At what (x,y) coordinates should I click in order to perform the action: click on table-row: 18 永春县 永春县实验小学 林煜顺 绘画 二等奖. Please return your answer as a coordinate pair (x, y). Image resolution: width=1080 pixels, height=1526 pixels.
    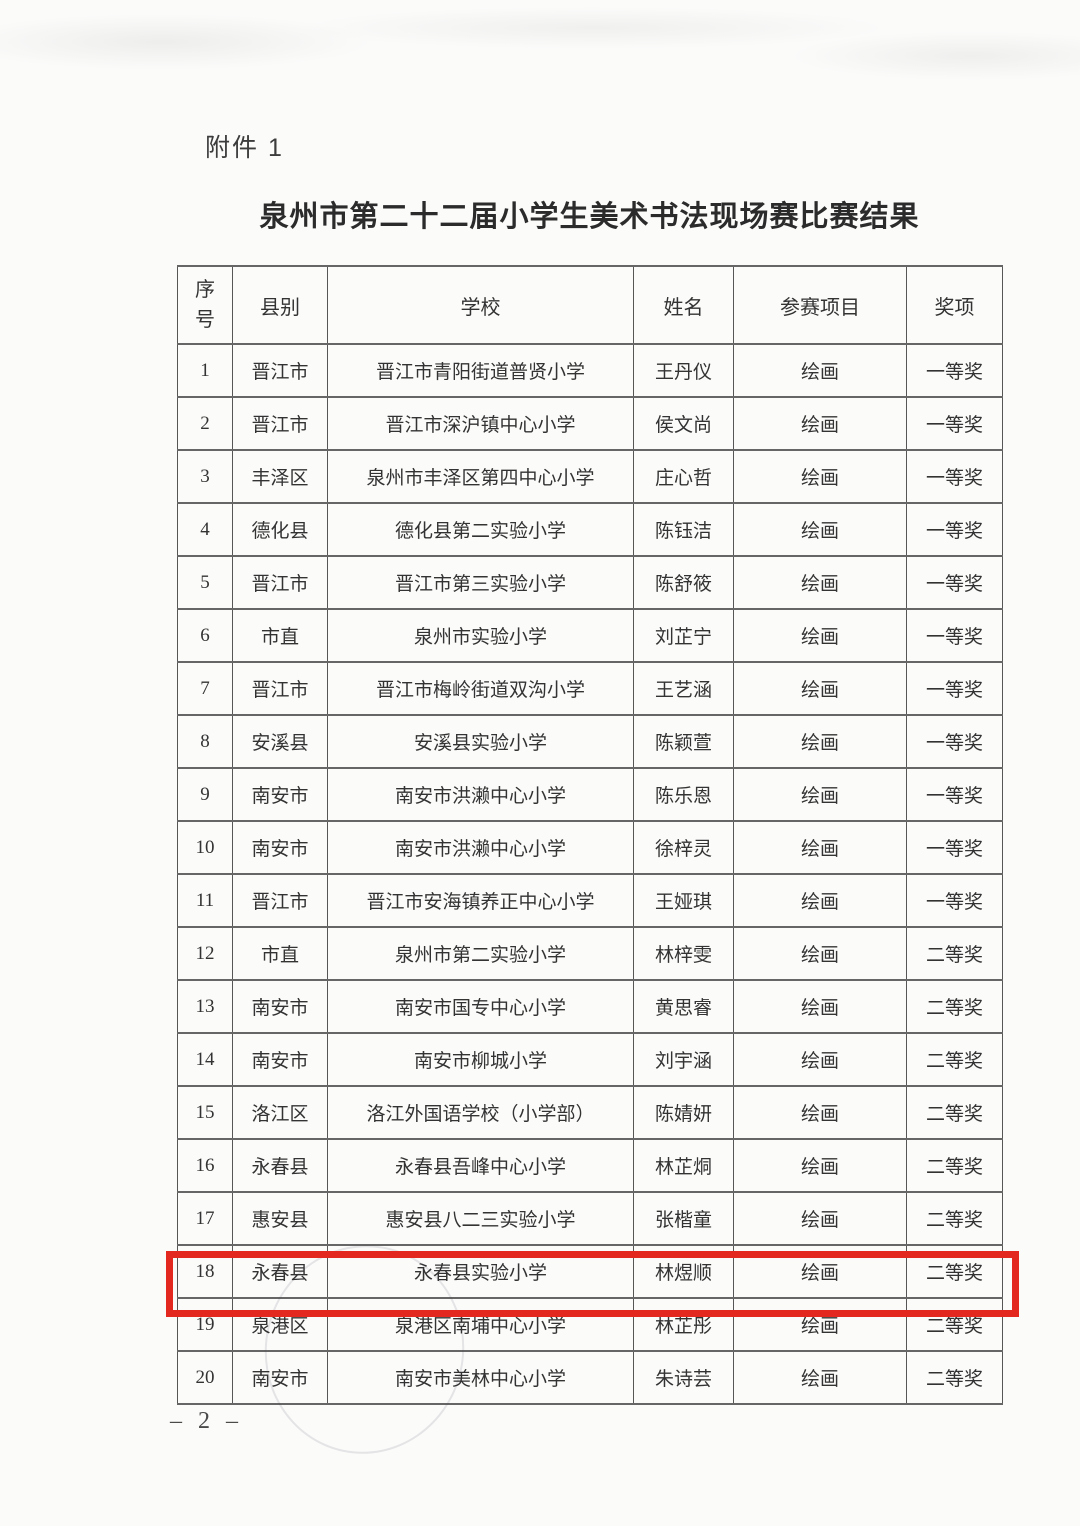
    Looking at the image, I should click on (590, 1271).